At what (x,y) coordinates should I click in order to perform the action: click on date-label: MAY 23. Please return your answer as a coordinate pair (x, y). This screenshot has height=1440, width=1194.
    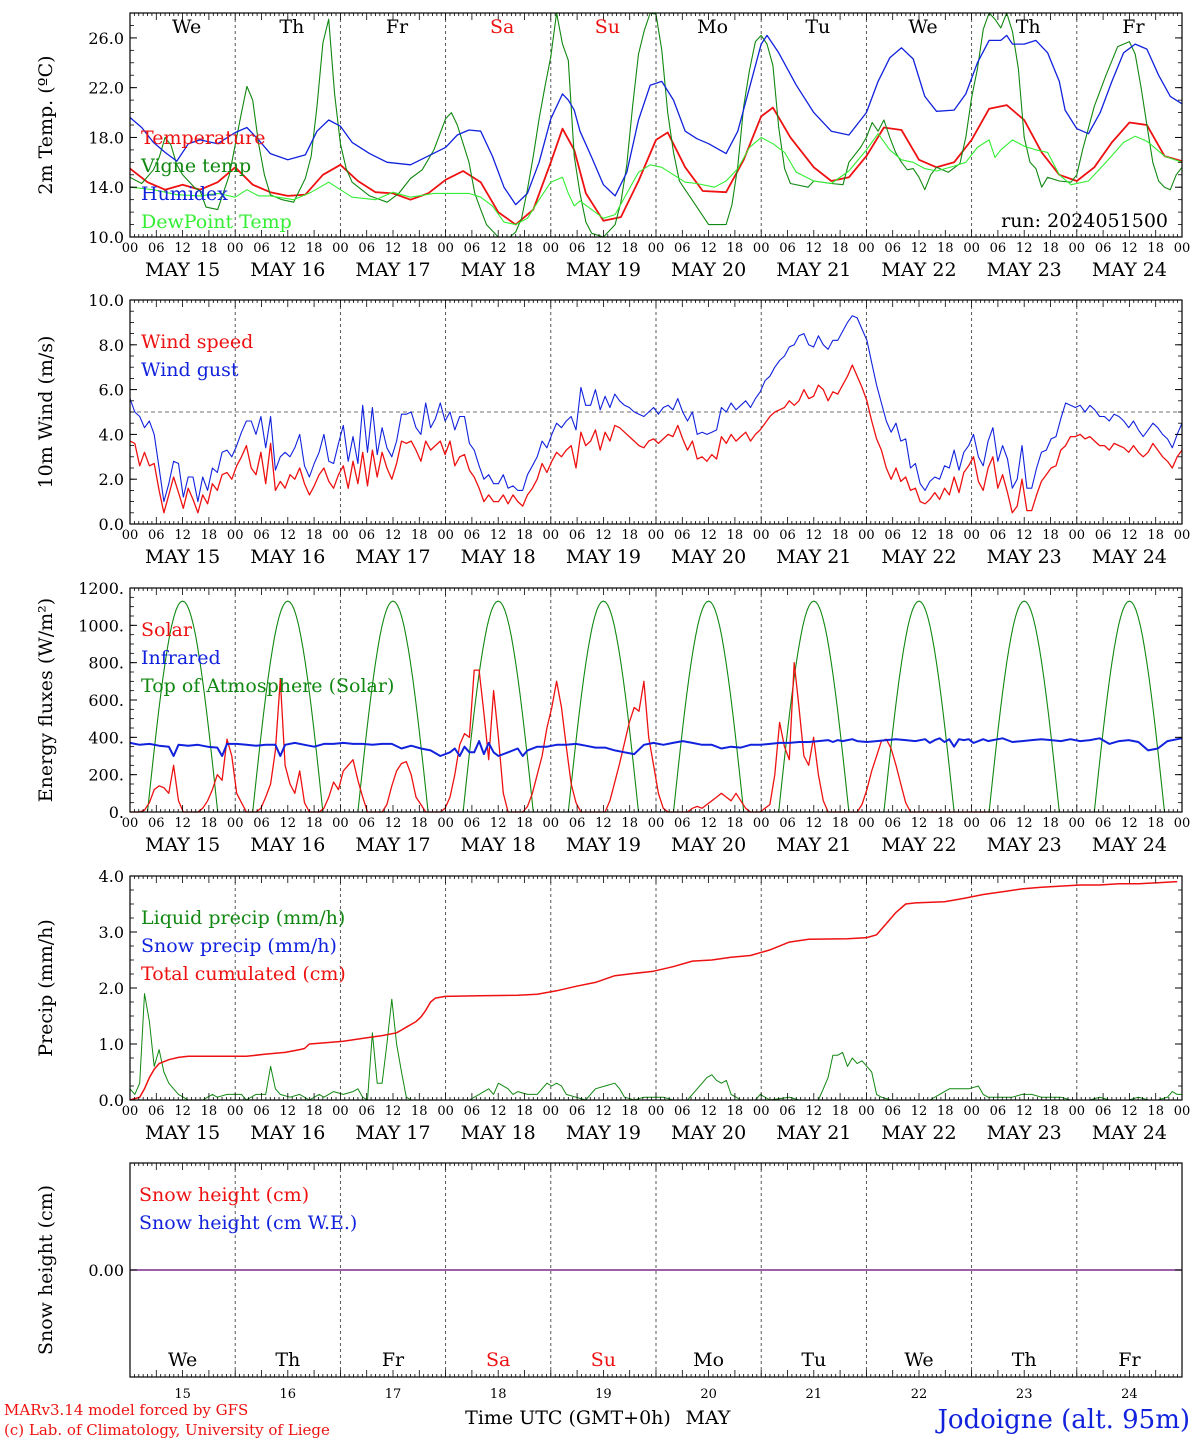
    Looking at the image, I should click on (1024, 1133).